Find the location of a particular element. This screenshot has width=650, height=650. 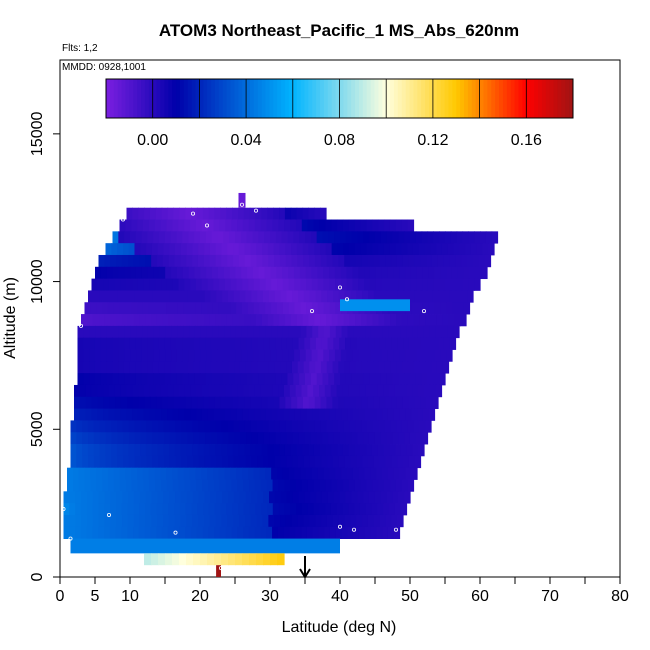

x-tick-label: 70 is located at coordinates (550, 596).